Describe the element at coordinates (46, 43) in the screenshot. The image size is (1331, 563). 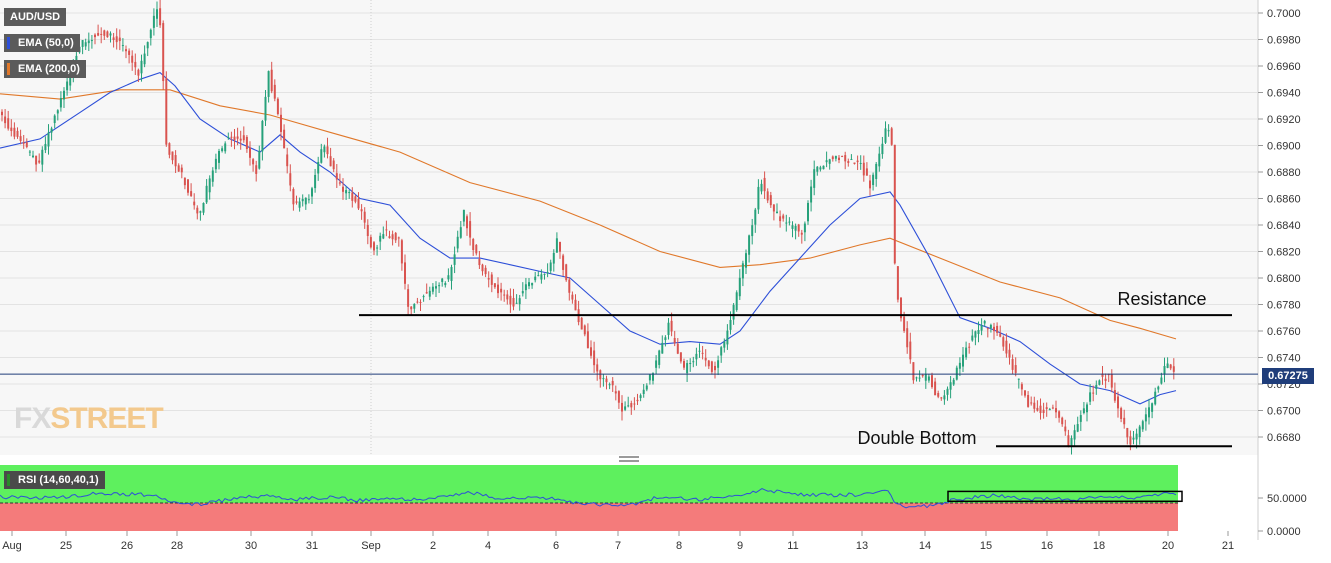
I see `ema50-label: EMA (50,0)` at that location.